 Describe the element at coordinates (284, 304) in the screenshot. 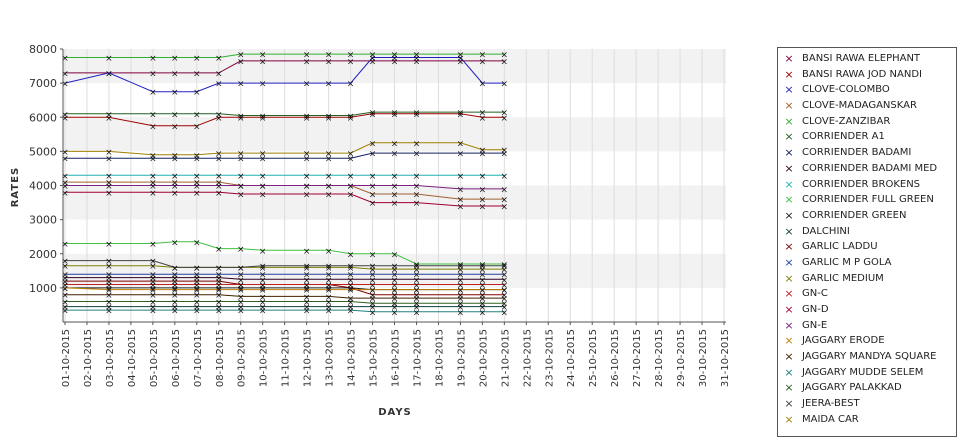

I see `series-21: × × × × × × × × × × × × × × × × ×` at that location.